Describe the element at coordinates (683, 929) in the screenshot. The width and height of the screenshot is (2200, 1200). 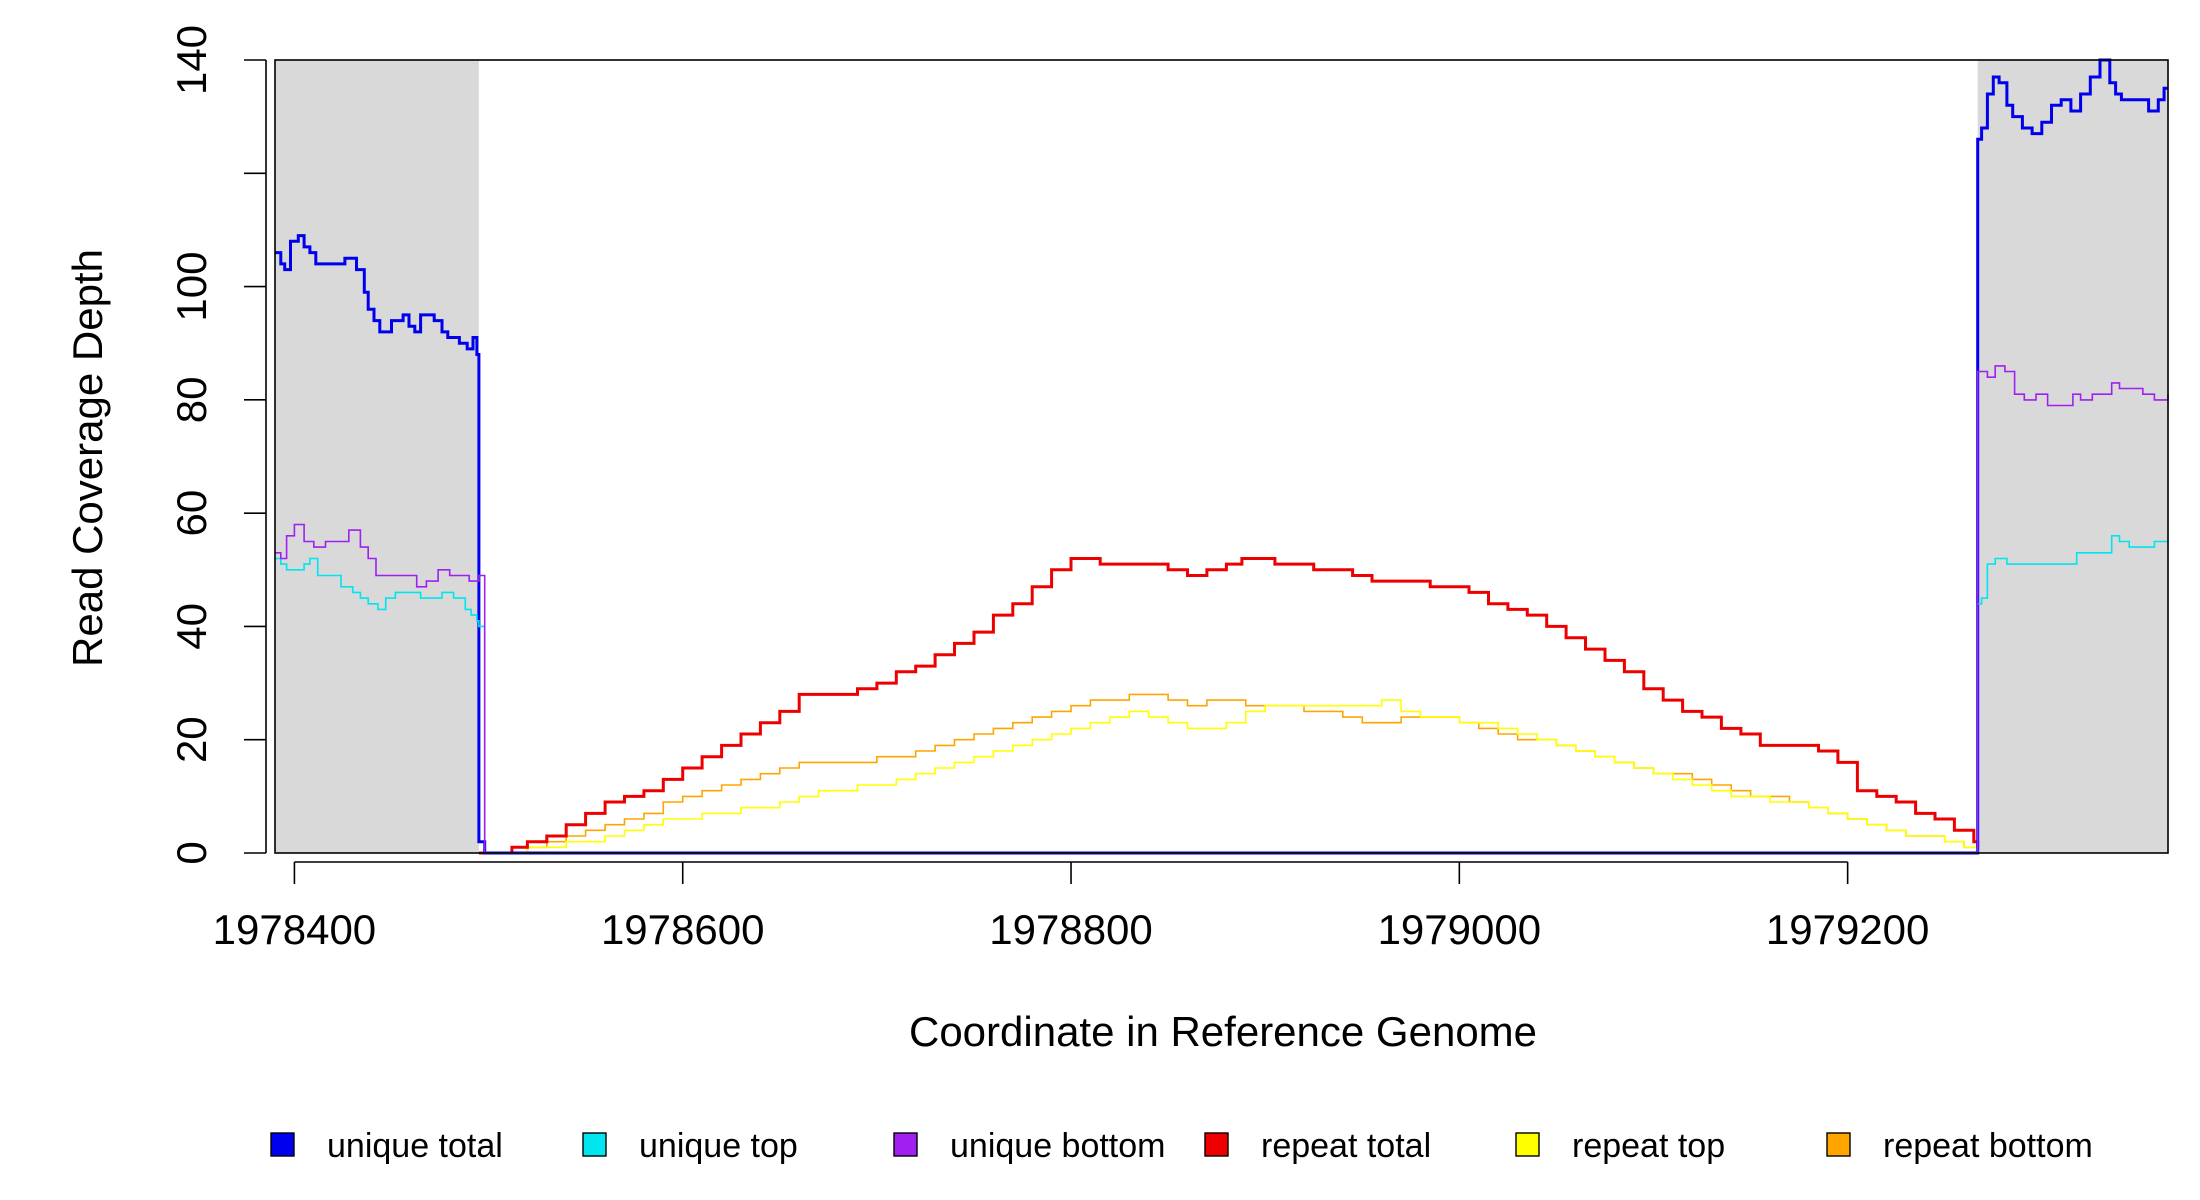
I see `x-tick-label: 1978600` at that location.